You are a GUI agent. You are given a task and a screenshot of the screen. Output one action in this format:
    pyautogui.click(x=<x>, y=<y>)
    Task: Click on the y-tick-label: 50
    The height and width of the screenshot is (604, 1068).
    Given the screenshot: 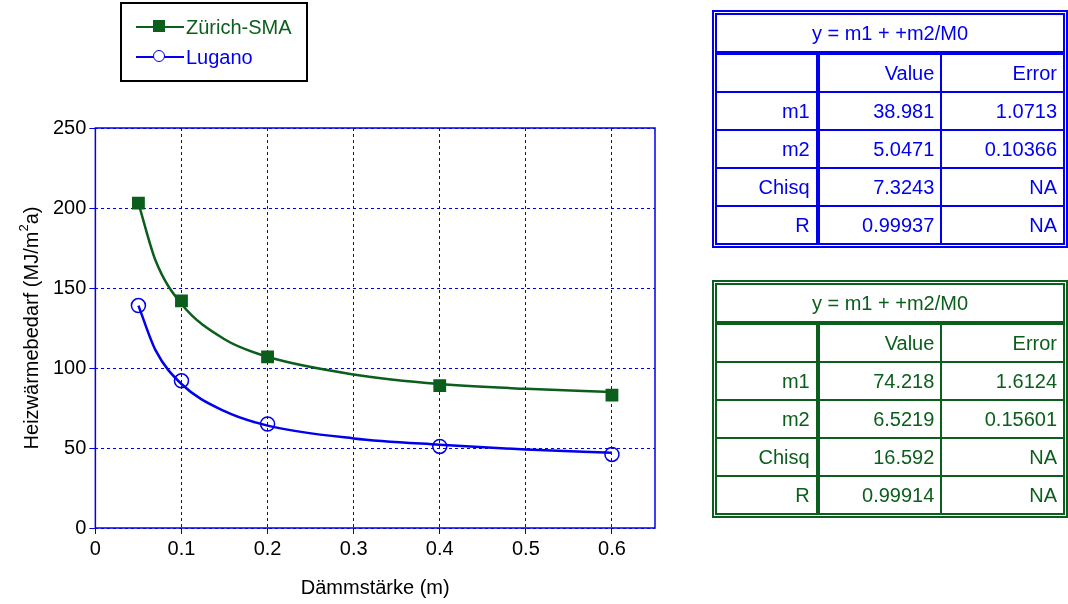 What is the action you would take?
    pyautogui.click(x=75, y=446)
    